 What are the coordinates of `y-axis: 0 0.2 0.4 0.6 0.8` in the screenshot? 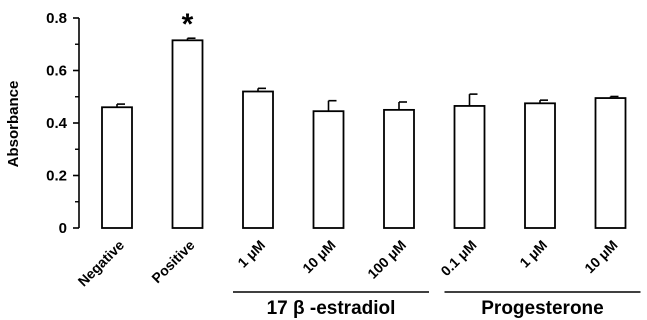 It's located at (63, 123).